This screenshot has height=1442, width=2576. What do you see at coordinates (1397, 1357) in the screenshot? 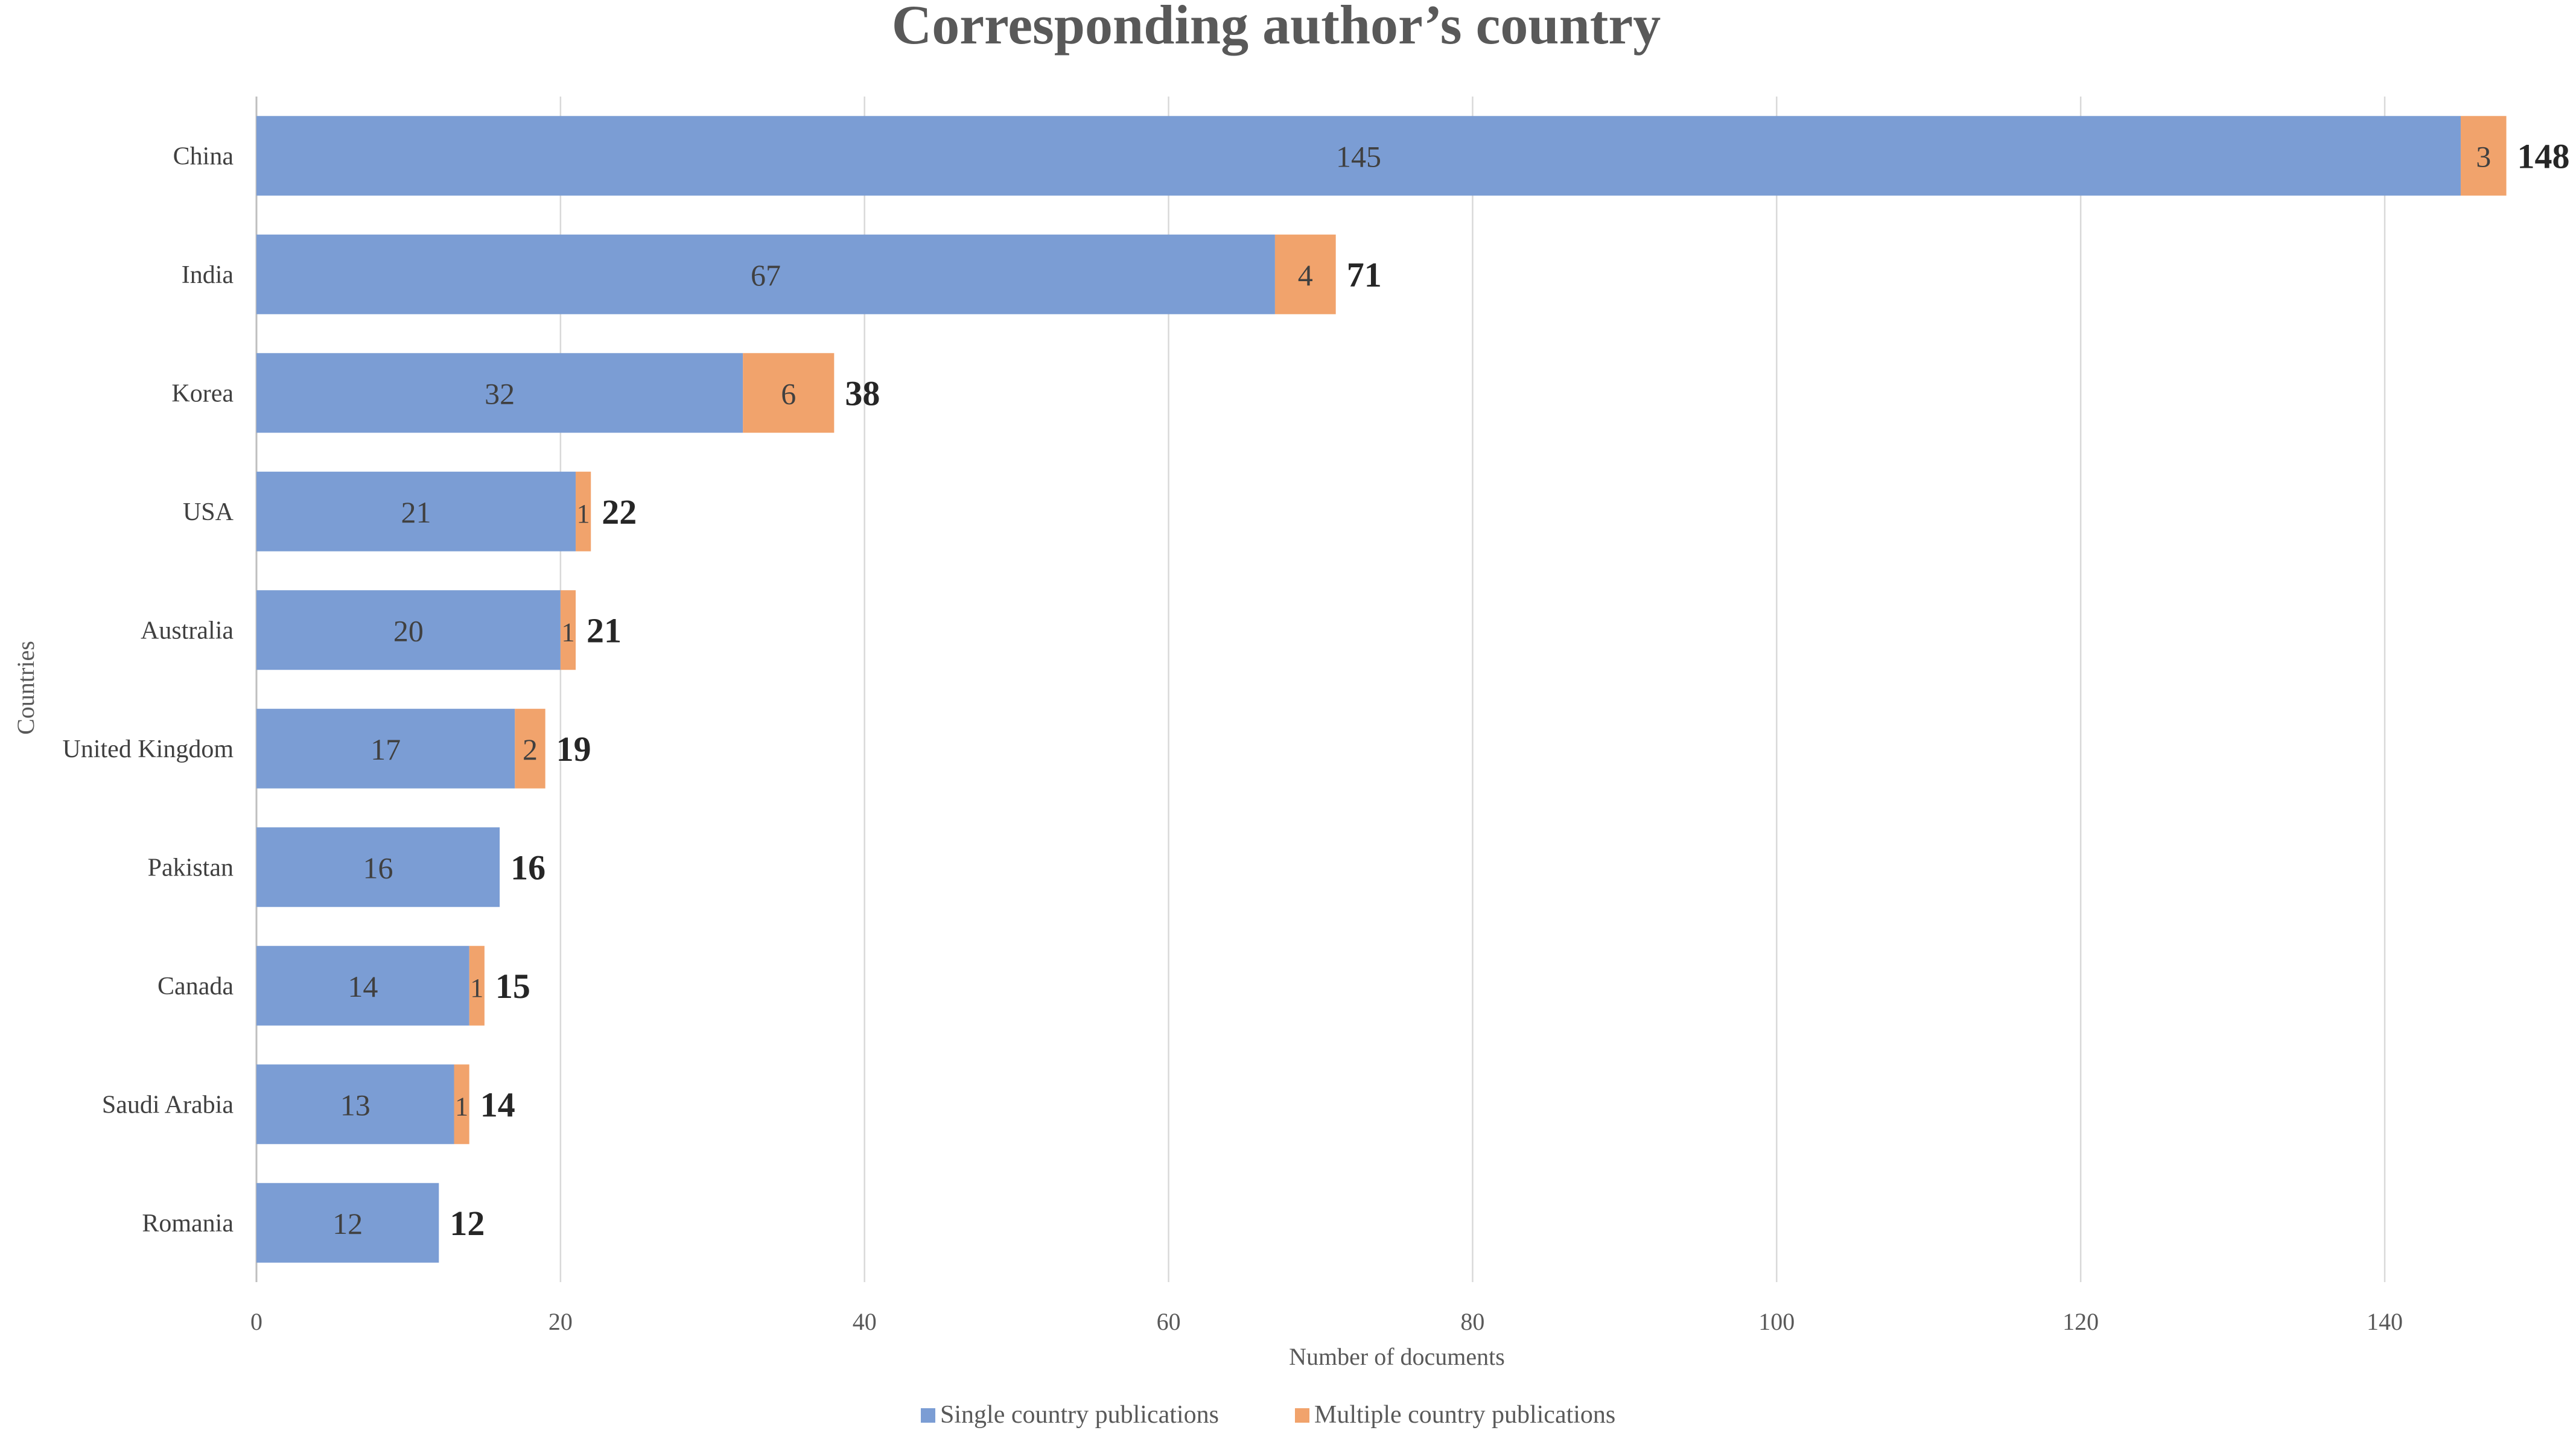
I see `x-axis-label: Number of documents` at bounding box center [1397, 1357].